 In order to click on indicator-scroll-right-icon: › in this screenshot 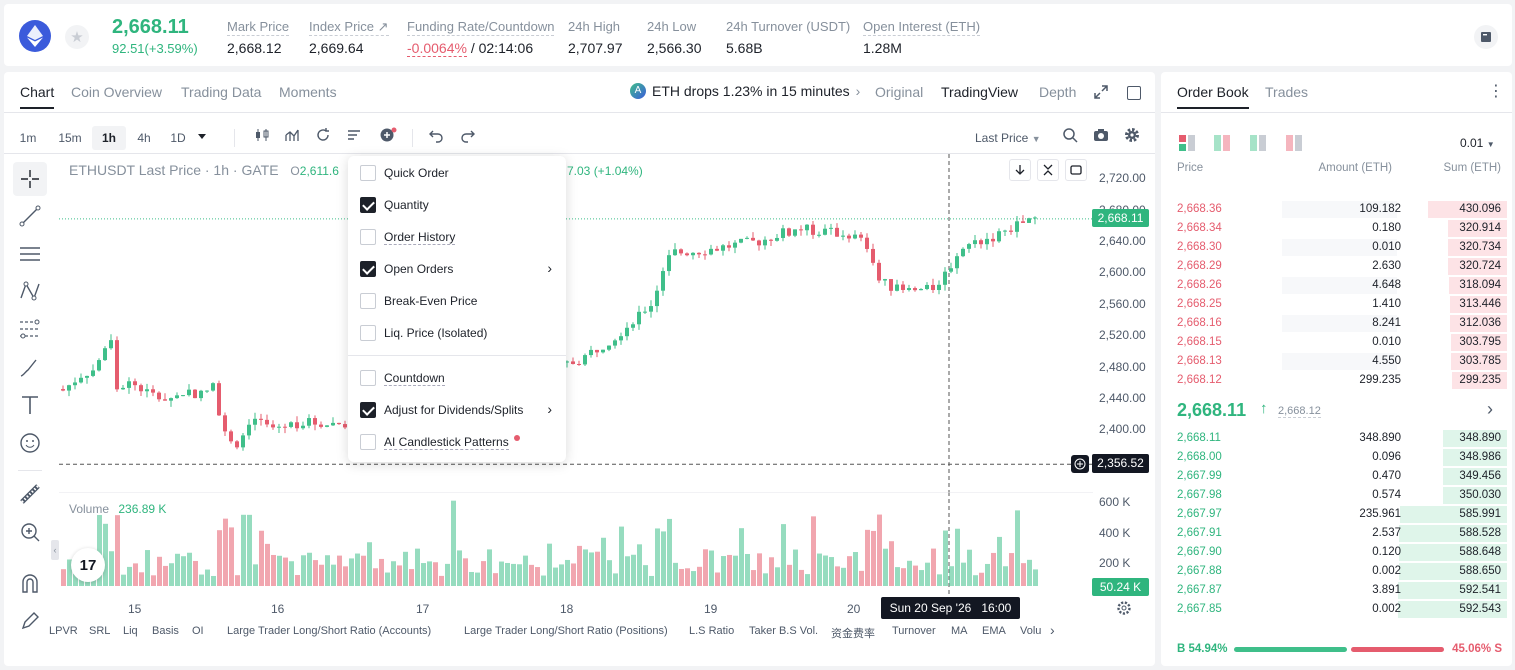, I will do `click(1052, 630)`.